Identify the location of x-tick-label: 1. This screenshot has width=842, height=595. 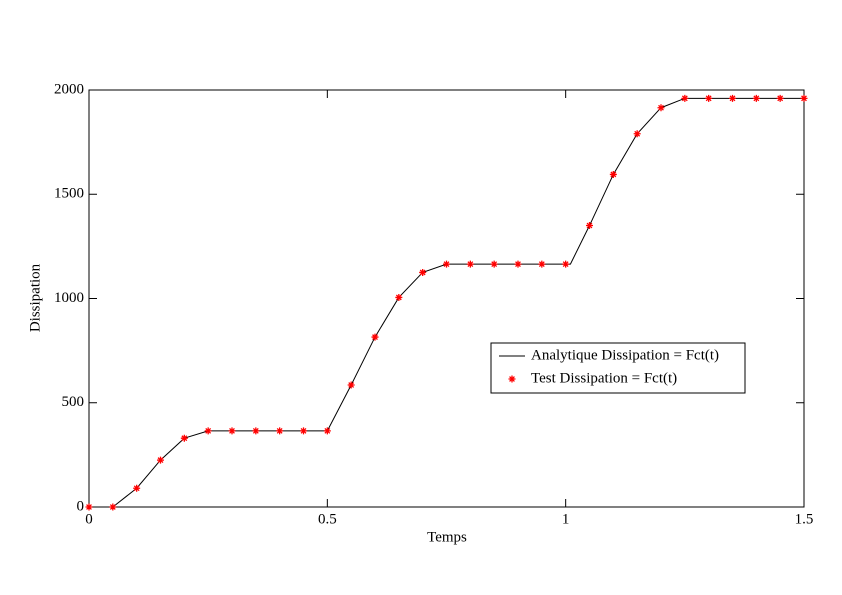
(566, 519).